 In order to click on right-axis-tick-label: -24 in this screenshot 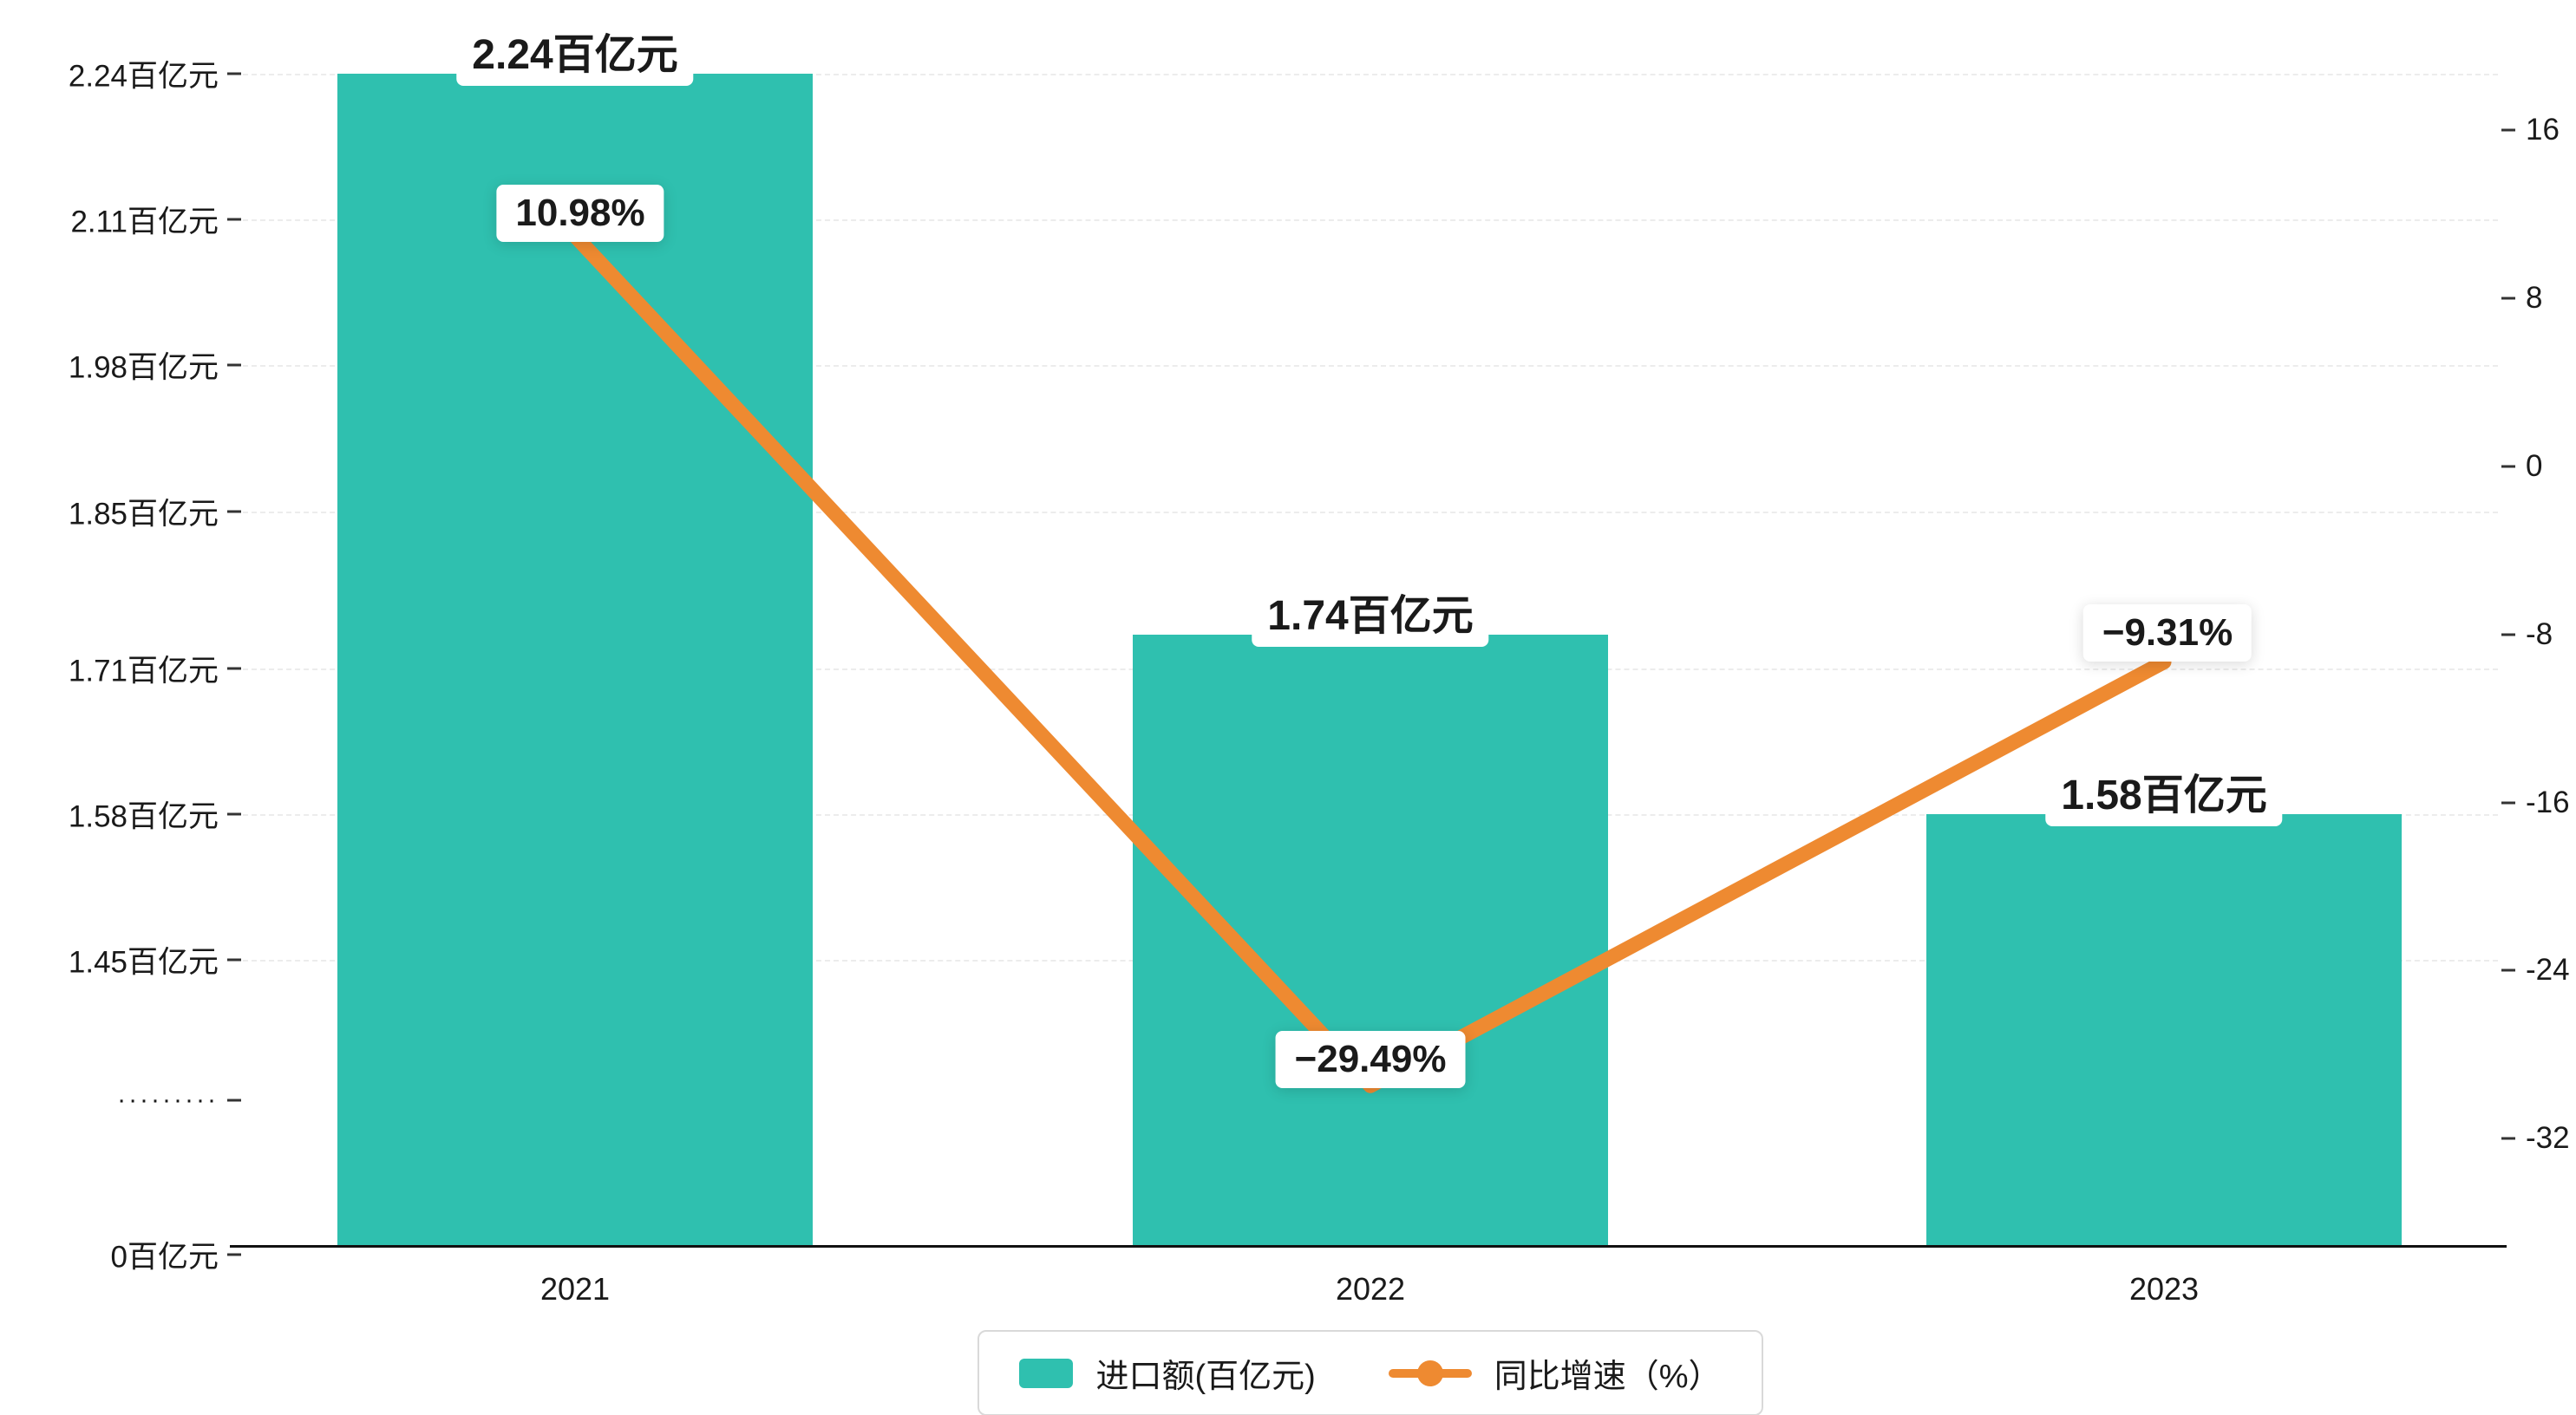, I will do `click(2548, 970)`.